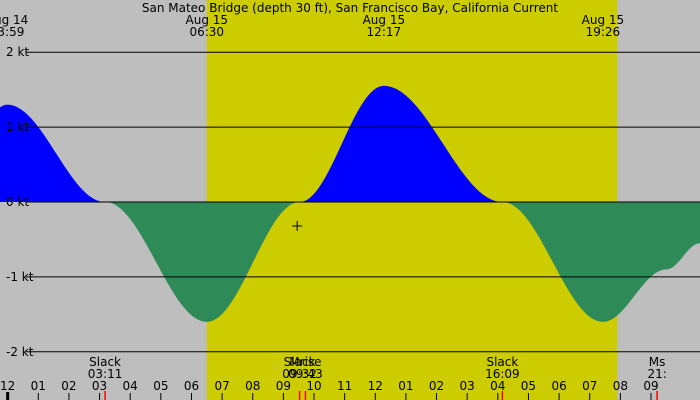 The height and width of the screenshot is (400, 700). Describe the element at coordinates (8, 396) in the screenshot. I see `now-tick-mark` at that location.